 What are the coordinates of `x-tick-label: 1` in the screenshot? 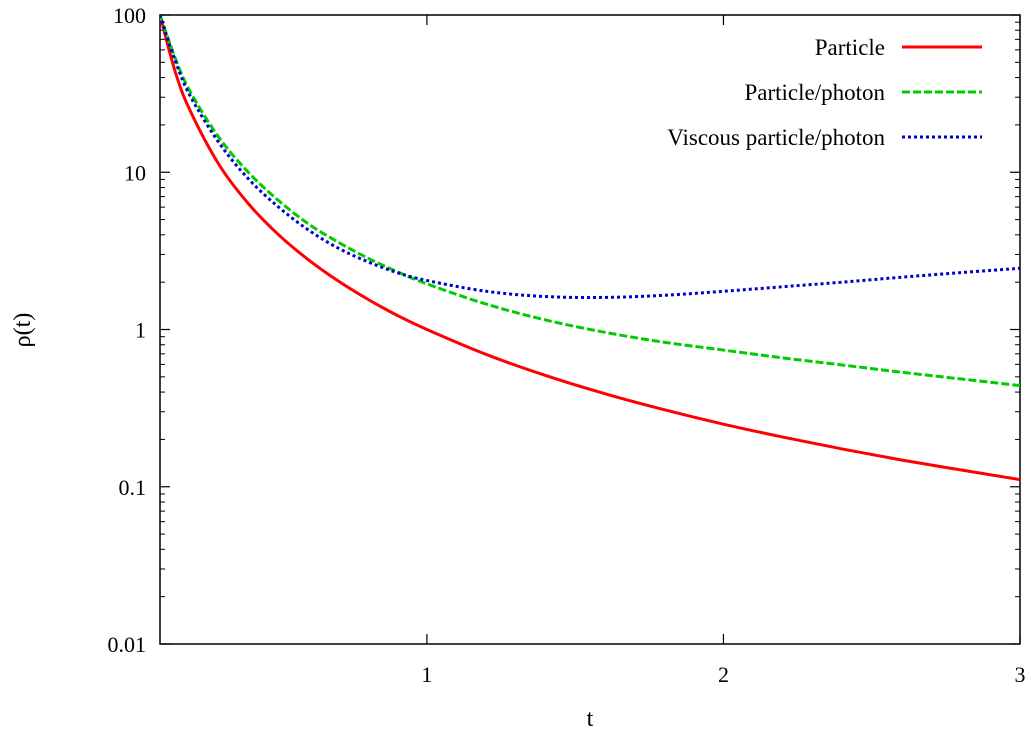 It's located at (426, 674).